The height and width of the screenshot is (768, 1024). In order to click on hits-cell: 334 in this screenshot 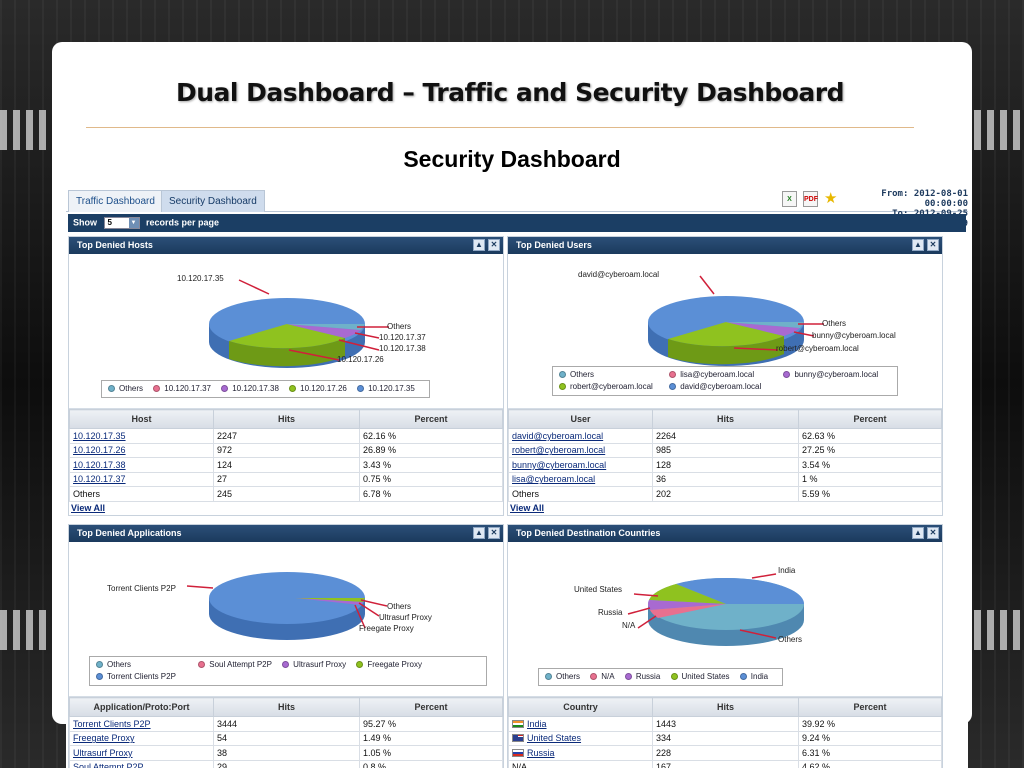, I will do `click(725, 738)`.